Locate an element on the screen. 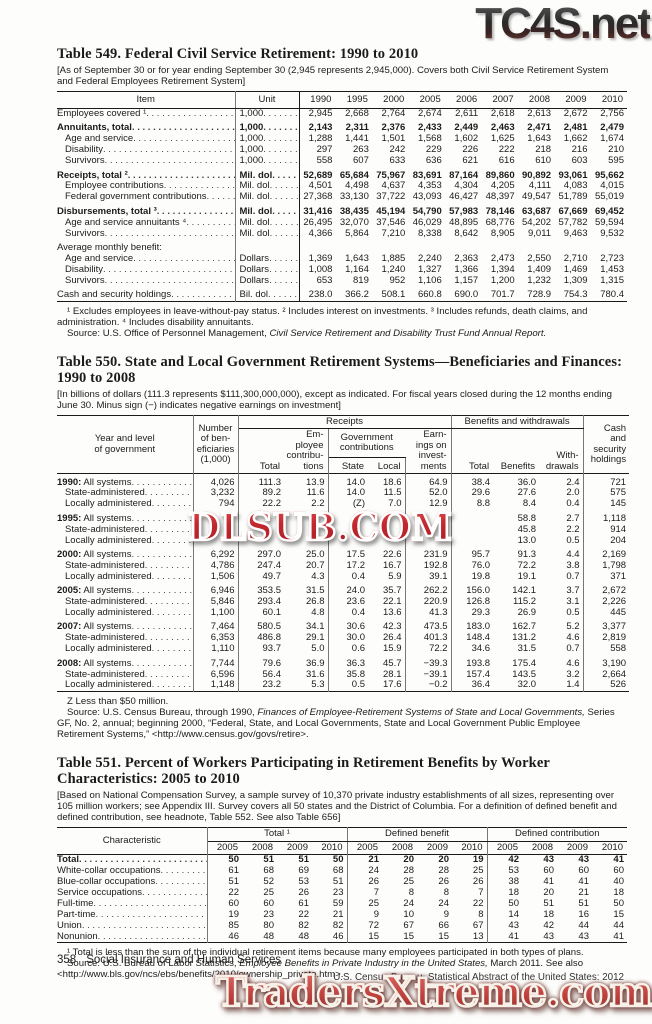 The width and height of the screenshot is (652, 1024). chapter-title: Social Insurance and Human Services is located at coordinates (184, 960).